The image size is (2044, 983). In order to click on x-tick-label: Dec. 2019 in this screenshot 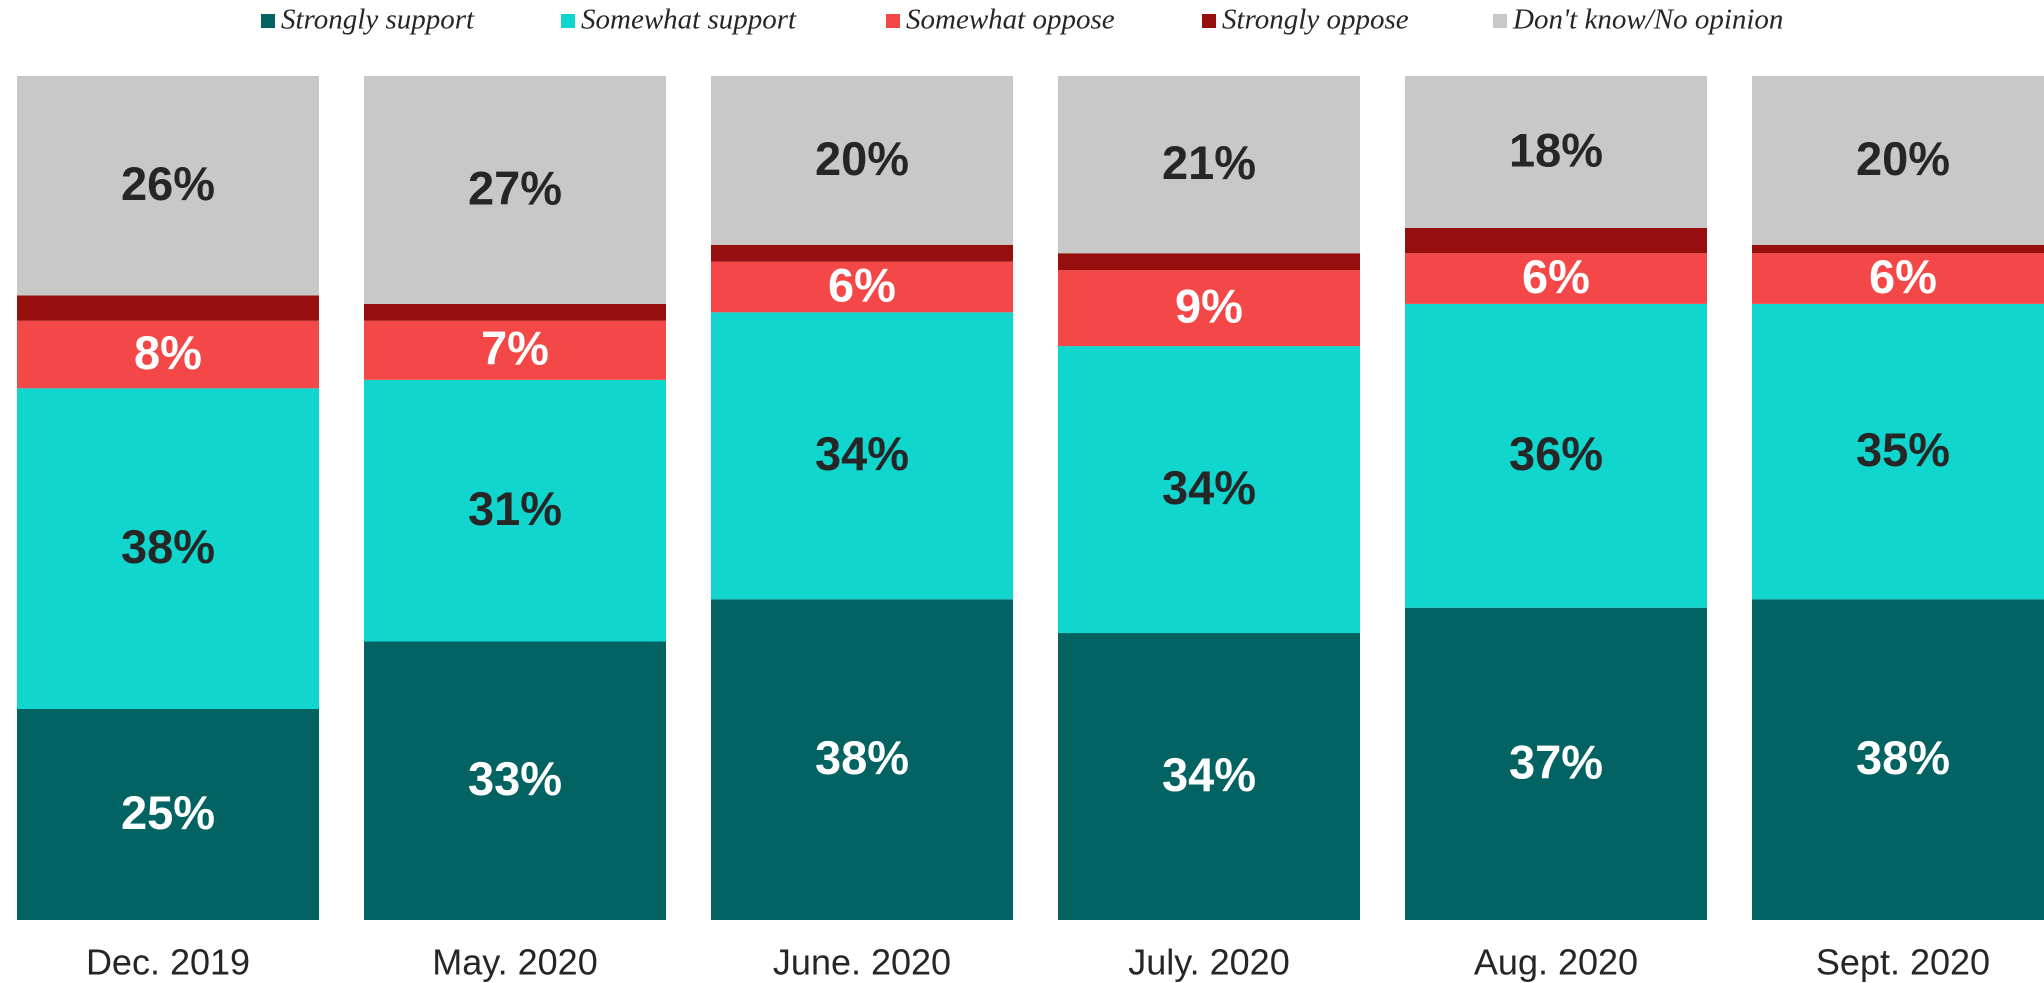, I will do `click(168, 962)`.